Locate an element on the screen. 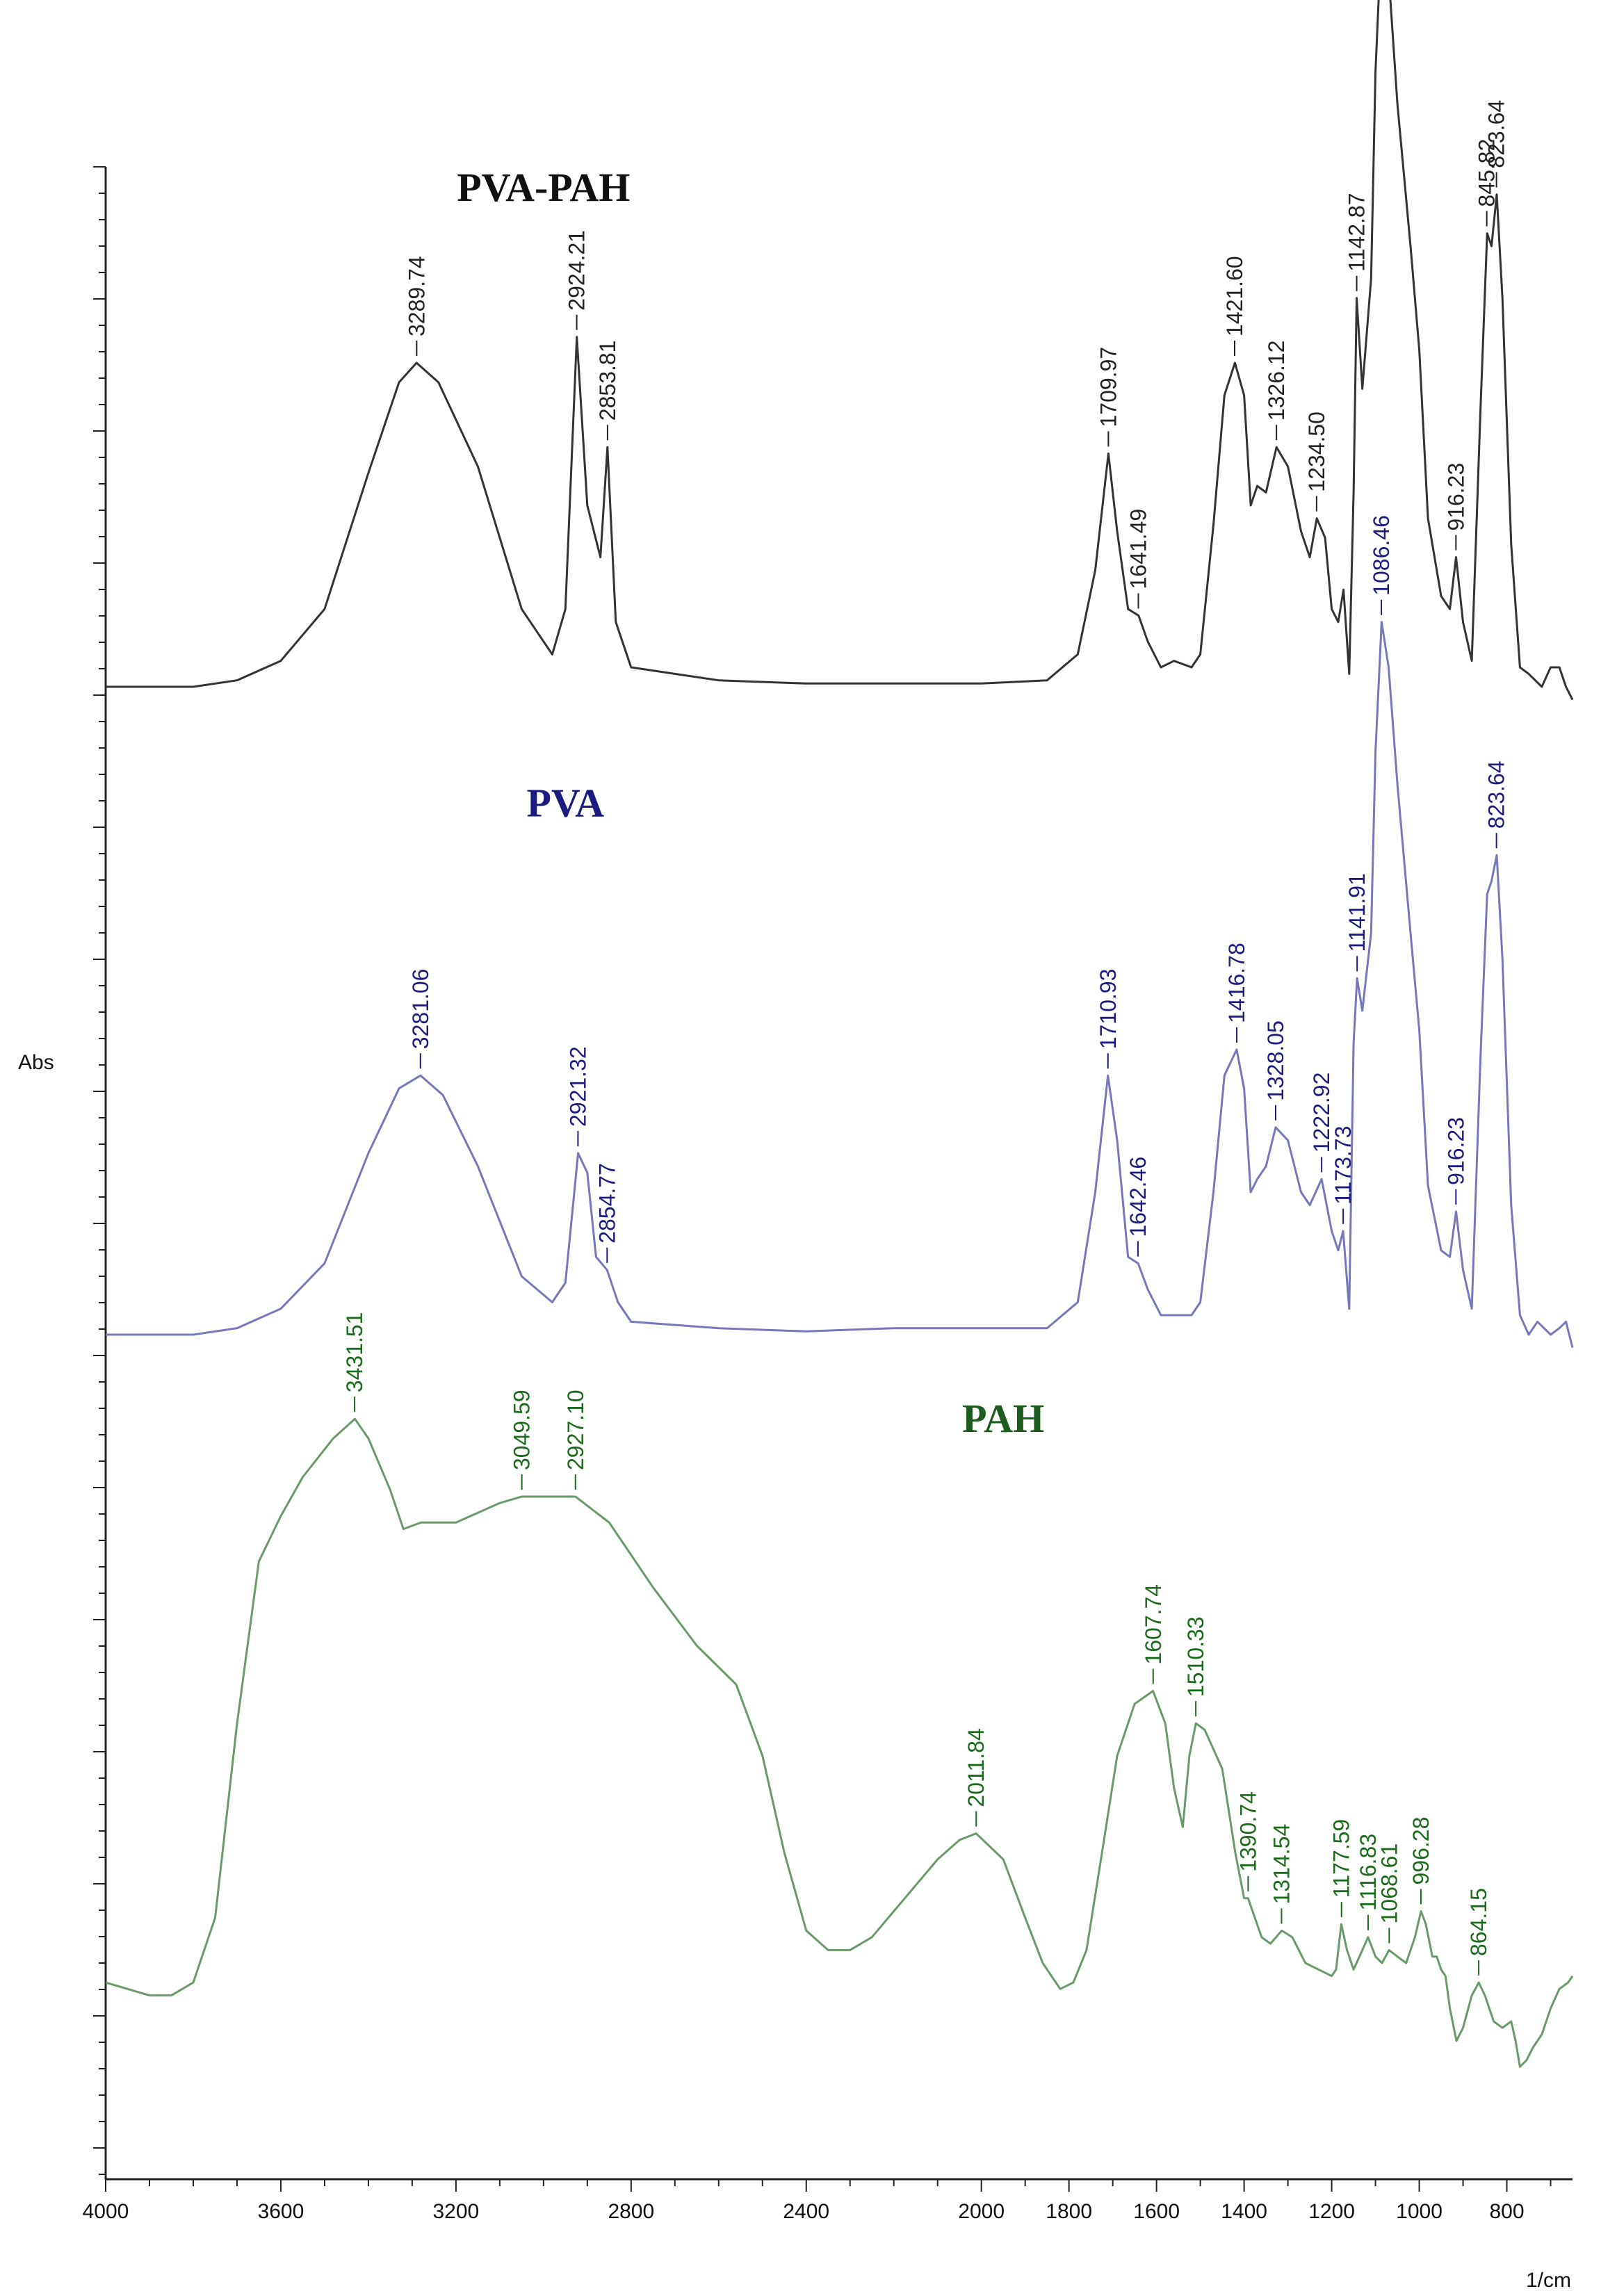 This screenshot has width=1617, height=2296. peak-label: 1177.59 is located at coordinates (1341, 1859).